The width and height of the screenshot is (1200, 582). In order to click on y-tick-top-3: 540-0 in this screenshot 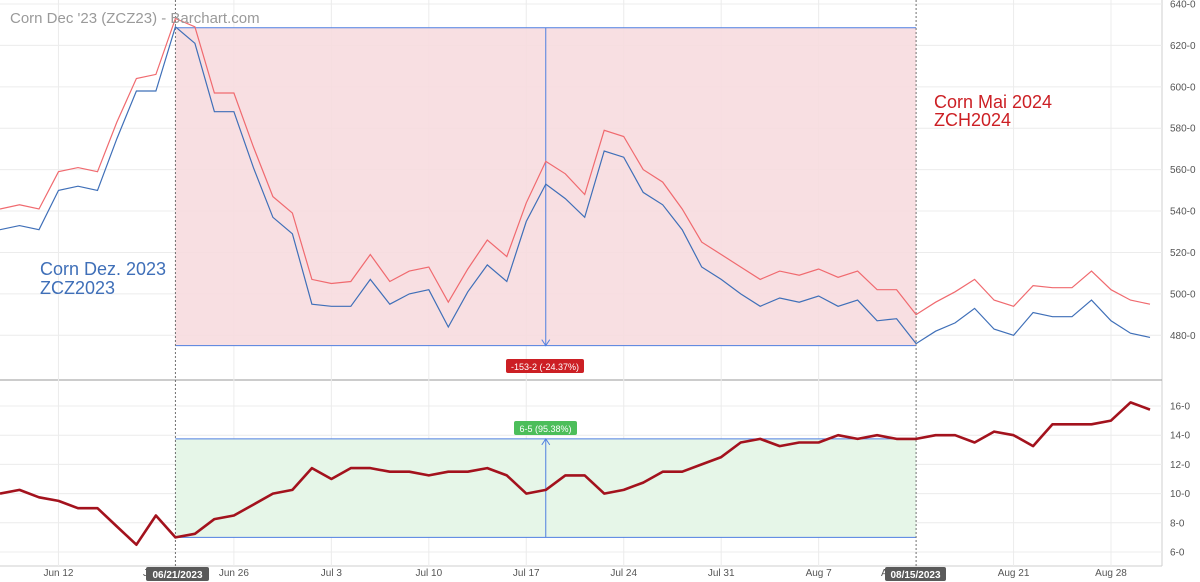, I will do `click(1183, 212)`.